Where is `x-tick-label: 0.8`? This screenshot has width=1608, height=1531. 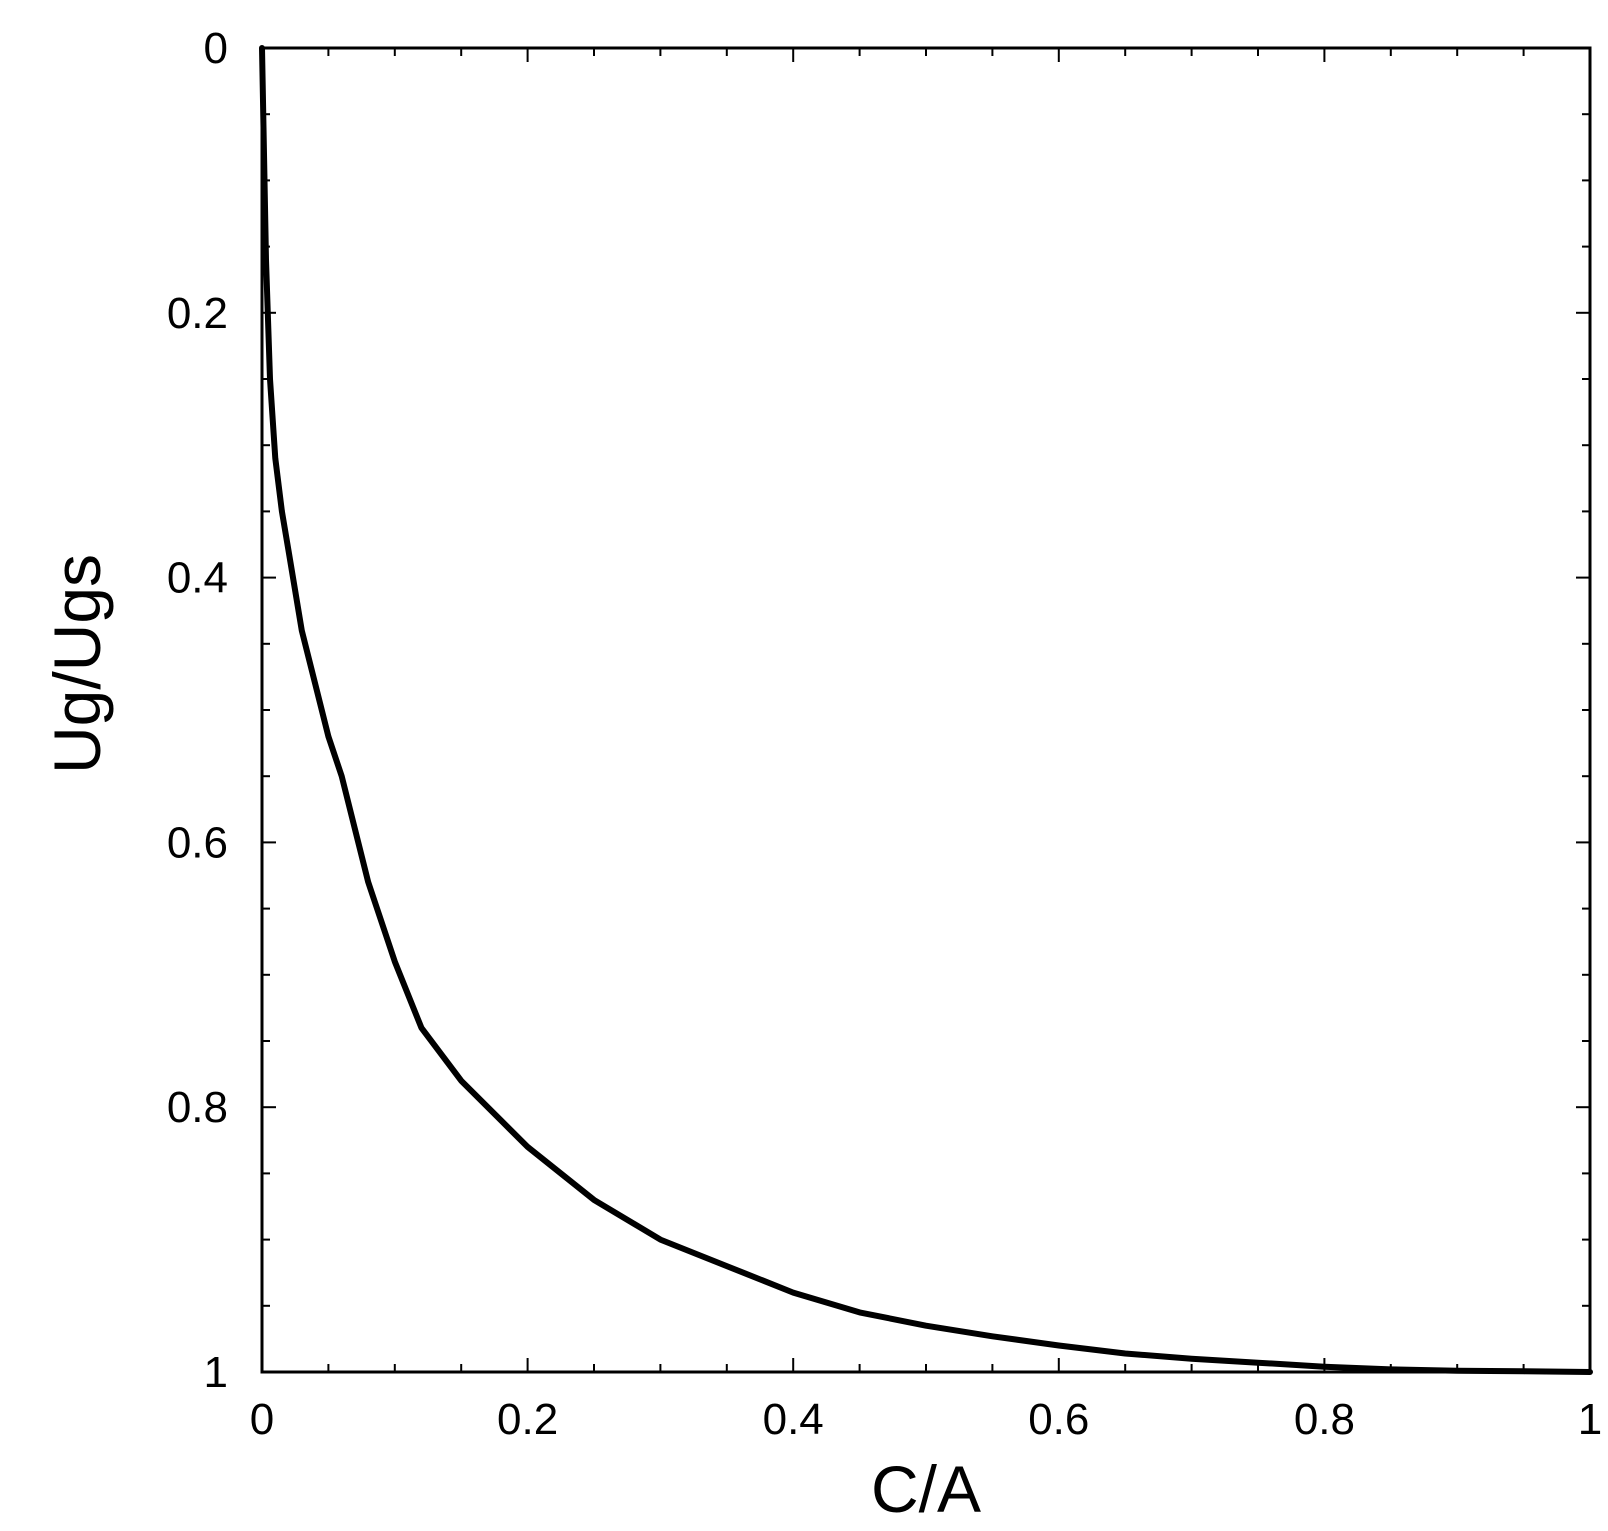 x-tick-label: 0.8 is located at coordinates (1324, 1419).